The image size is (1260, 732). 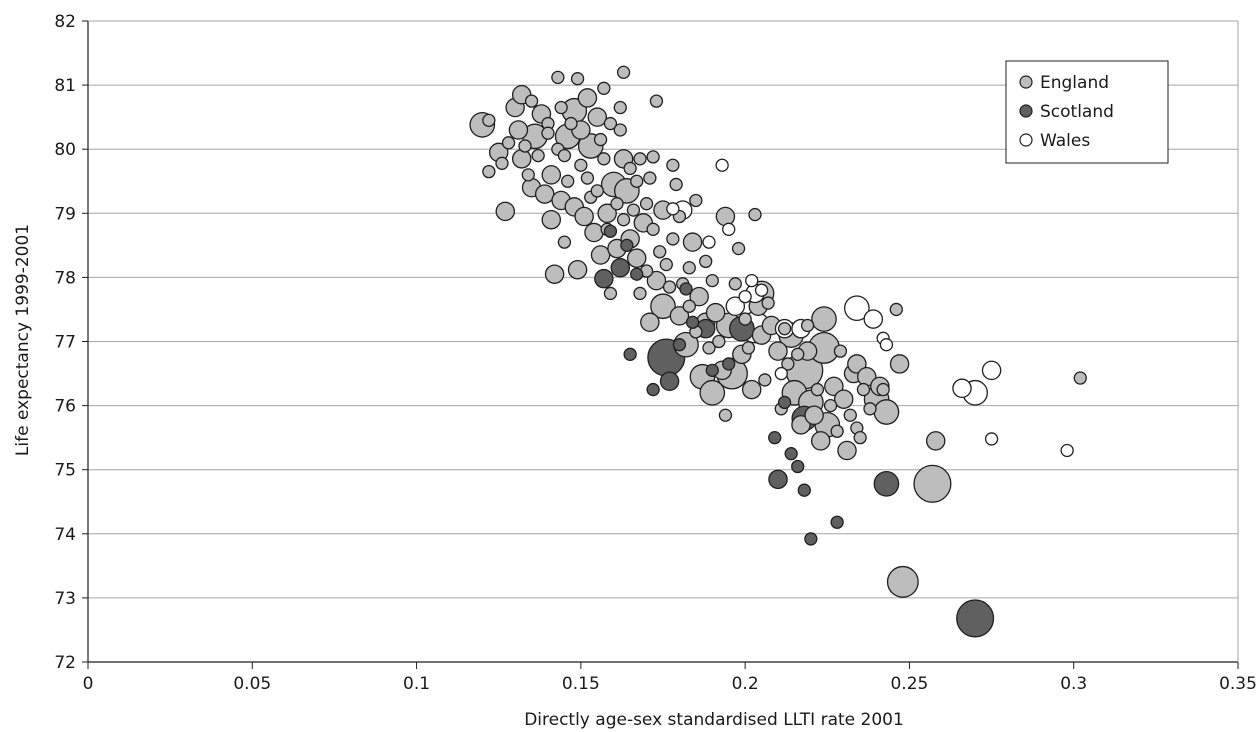 What do you see at coordinates (65, 471) in the screenshot?
I see `y-tick-label: 75` at bounding box center [65, 471].